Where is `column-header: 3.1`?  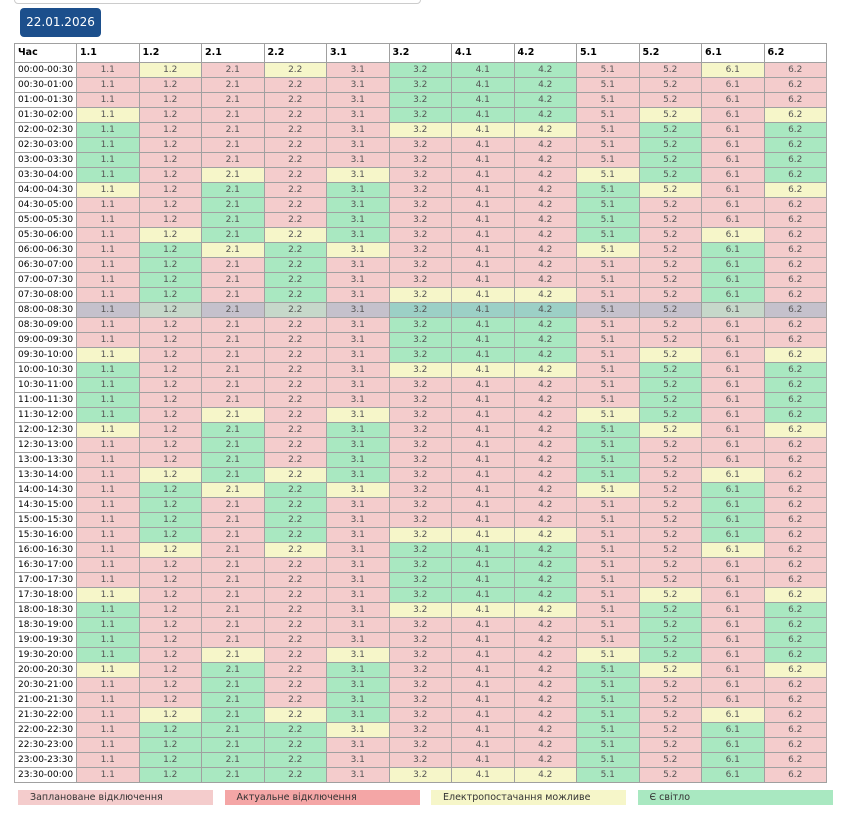
column-header: 3.1 is located at coordinates (358, 53).